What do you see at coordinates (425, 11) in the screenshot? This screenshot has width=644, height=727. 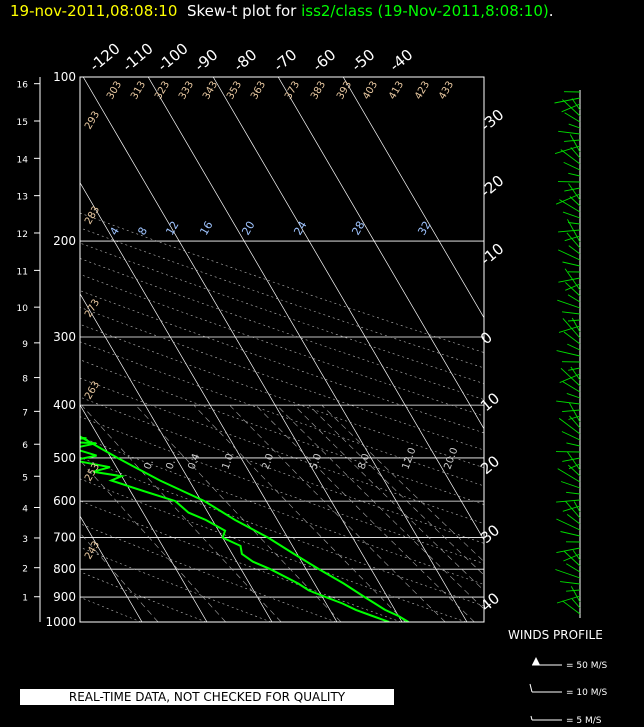 I see `title-station: iss2/class (19-Nov-2011,8:08:10)` at bounding box center [425, 11].